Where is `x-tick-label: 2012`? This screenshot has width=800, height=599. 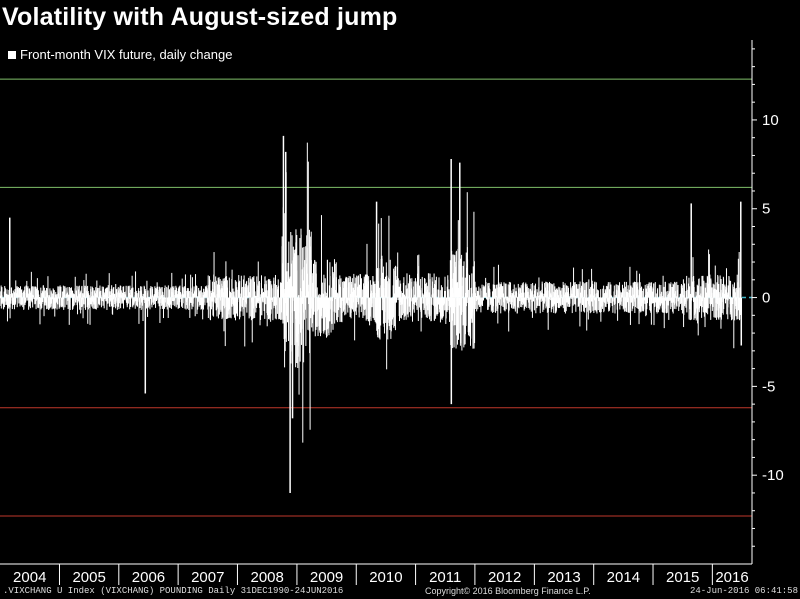 x-tick-label: 2012 is located at coordinates (504, 577).